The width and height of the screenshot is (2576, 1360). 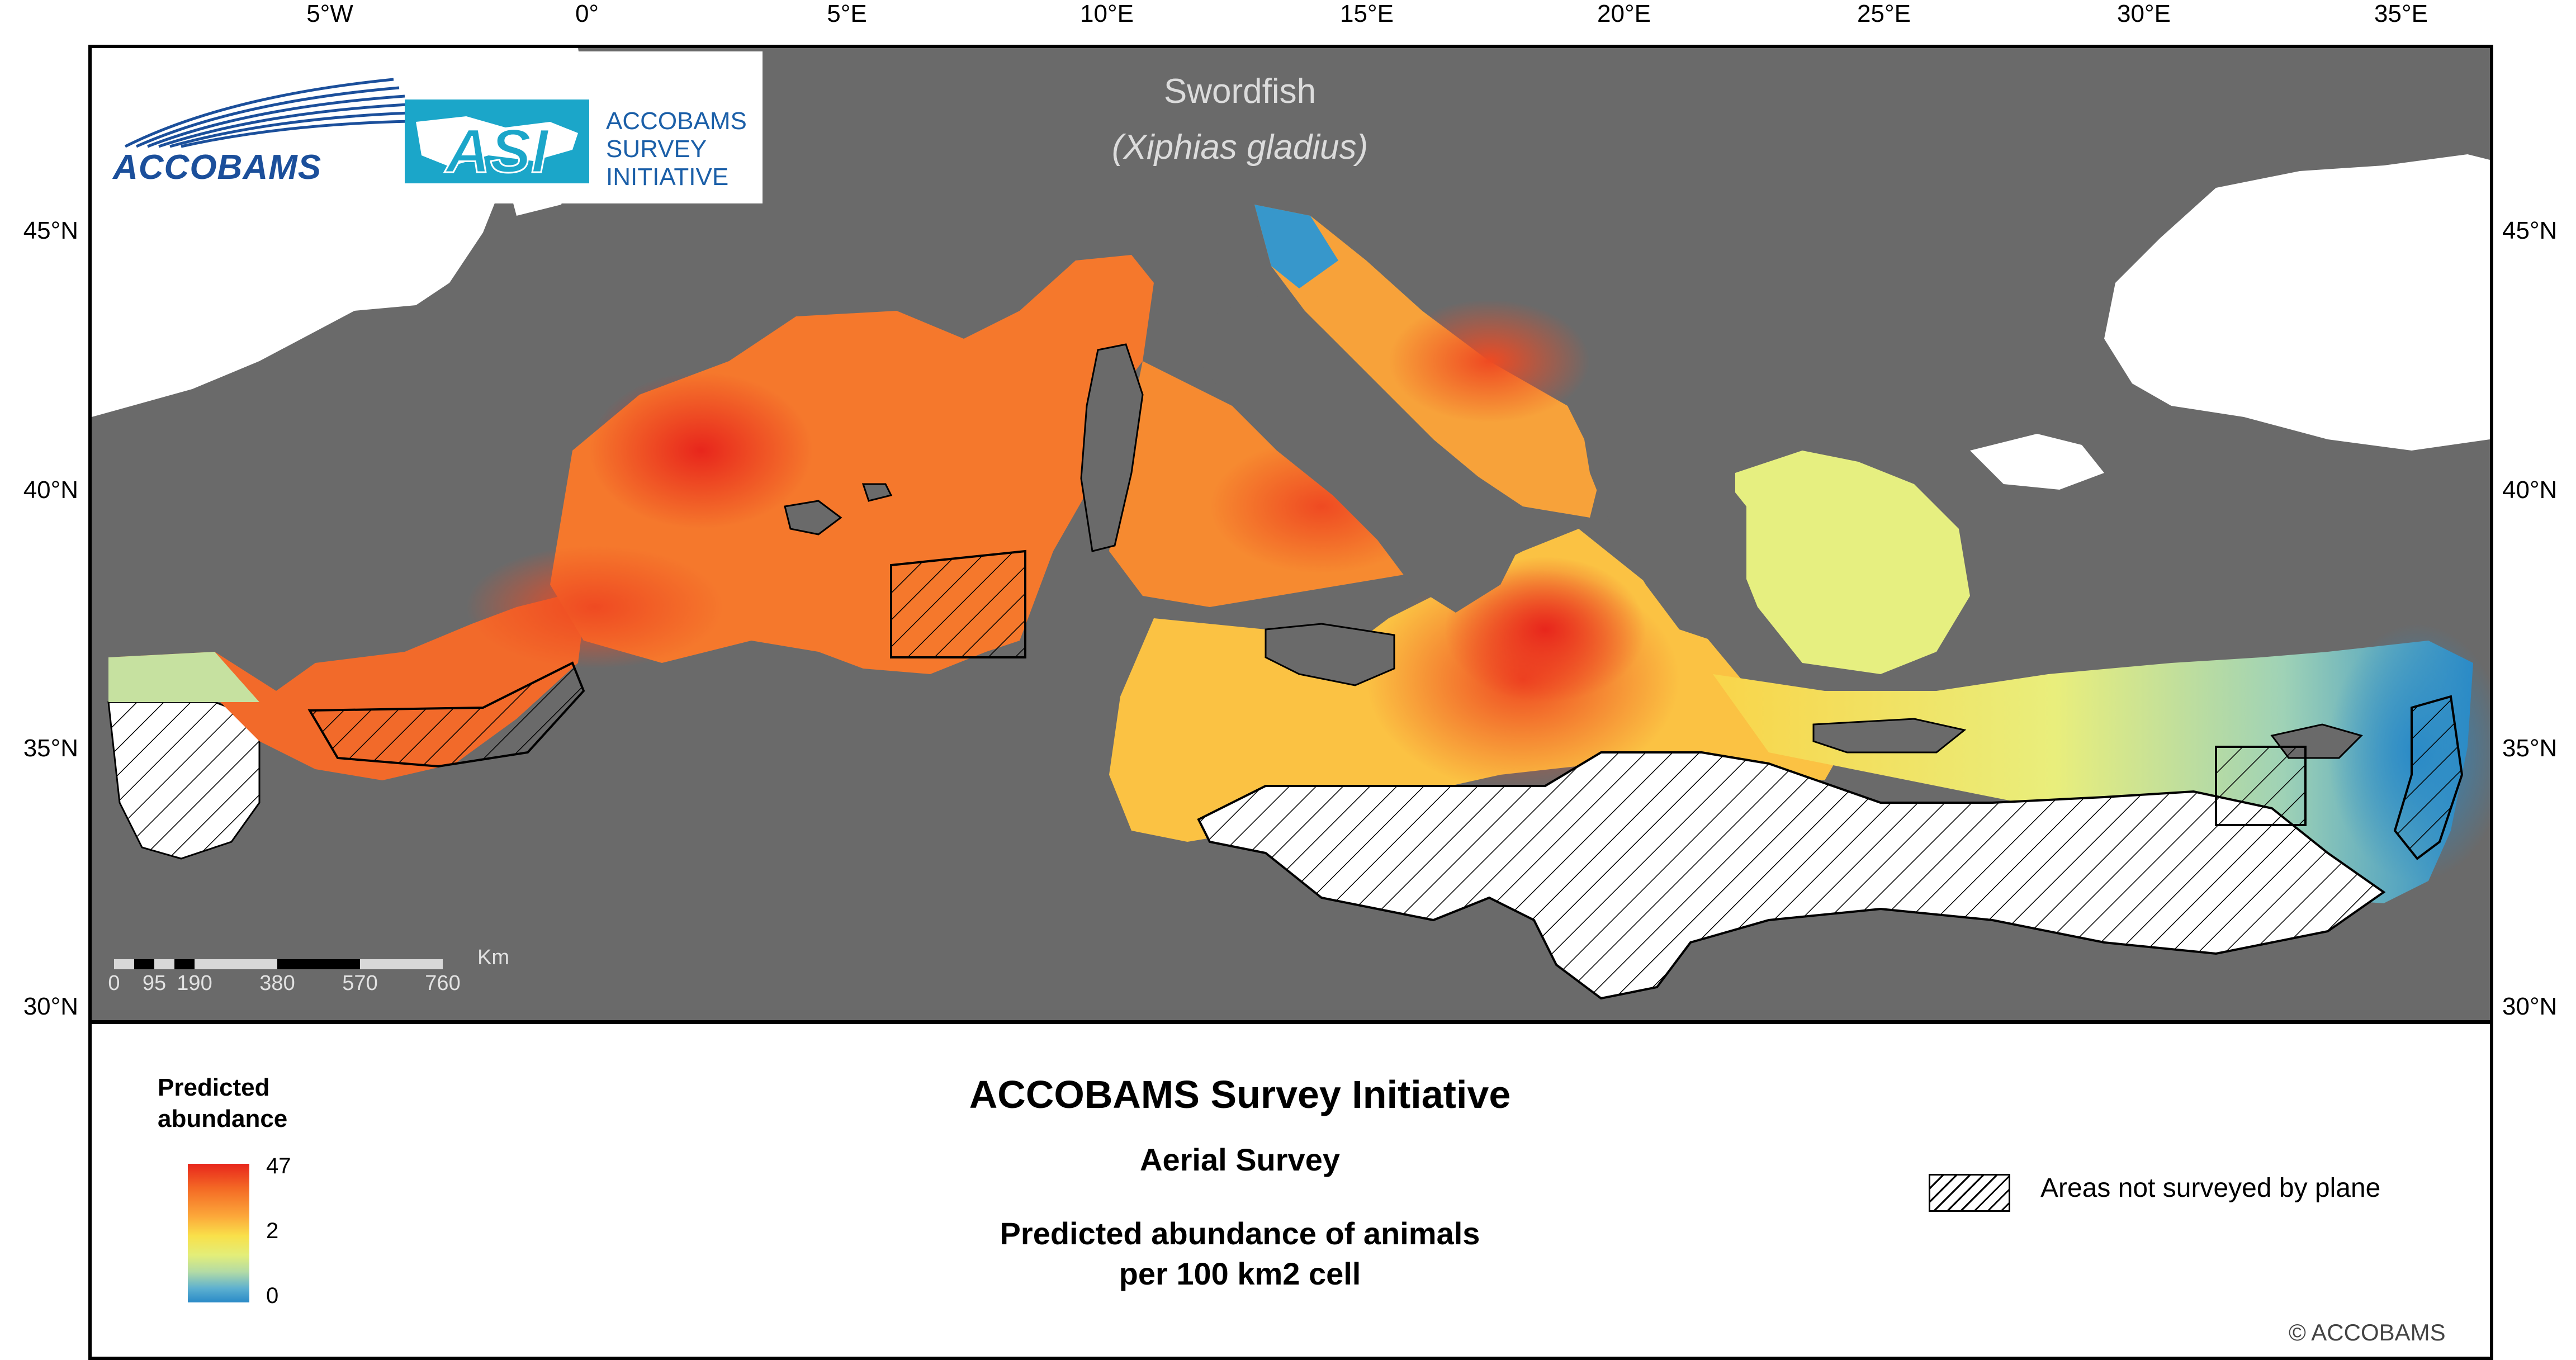 What do you see at coordinates (1624, 13) in the screenshot?
I see `longitude-label-20e: 20°E` at bounding box center [1624, 13].